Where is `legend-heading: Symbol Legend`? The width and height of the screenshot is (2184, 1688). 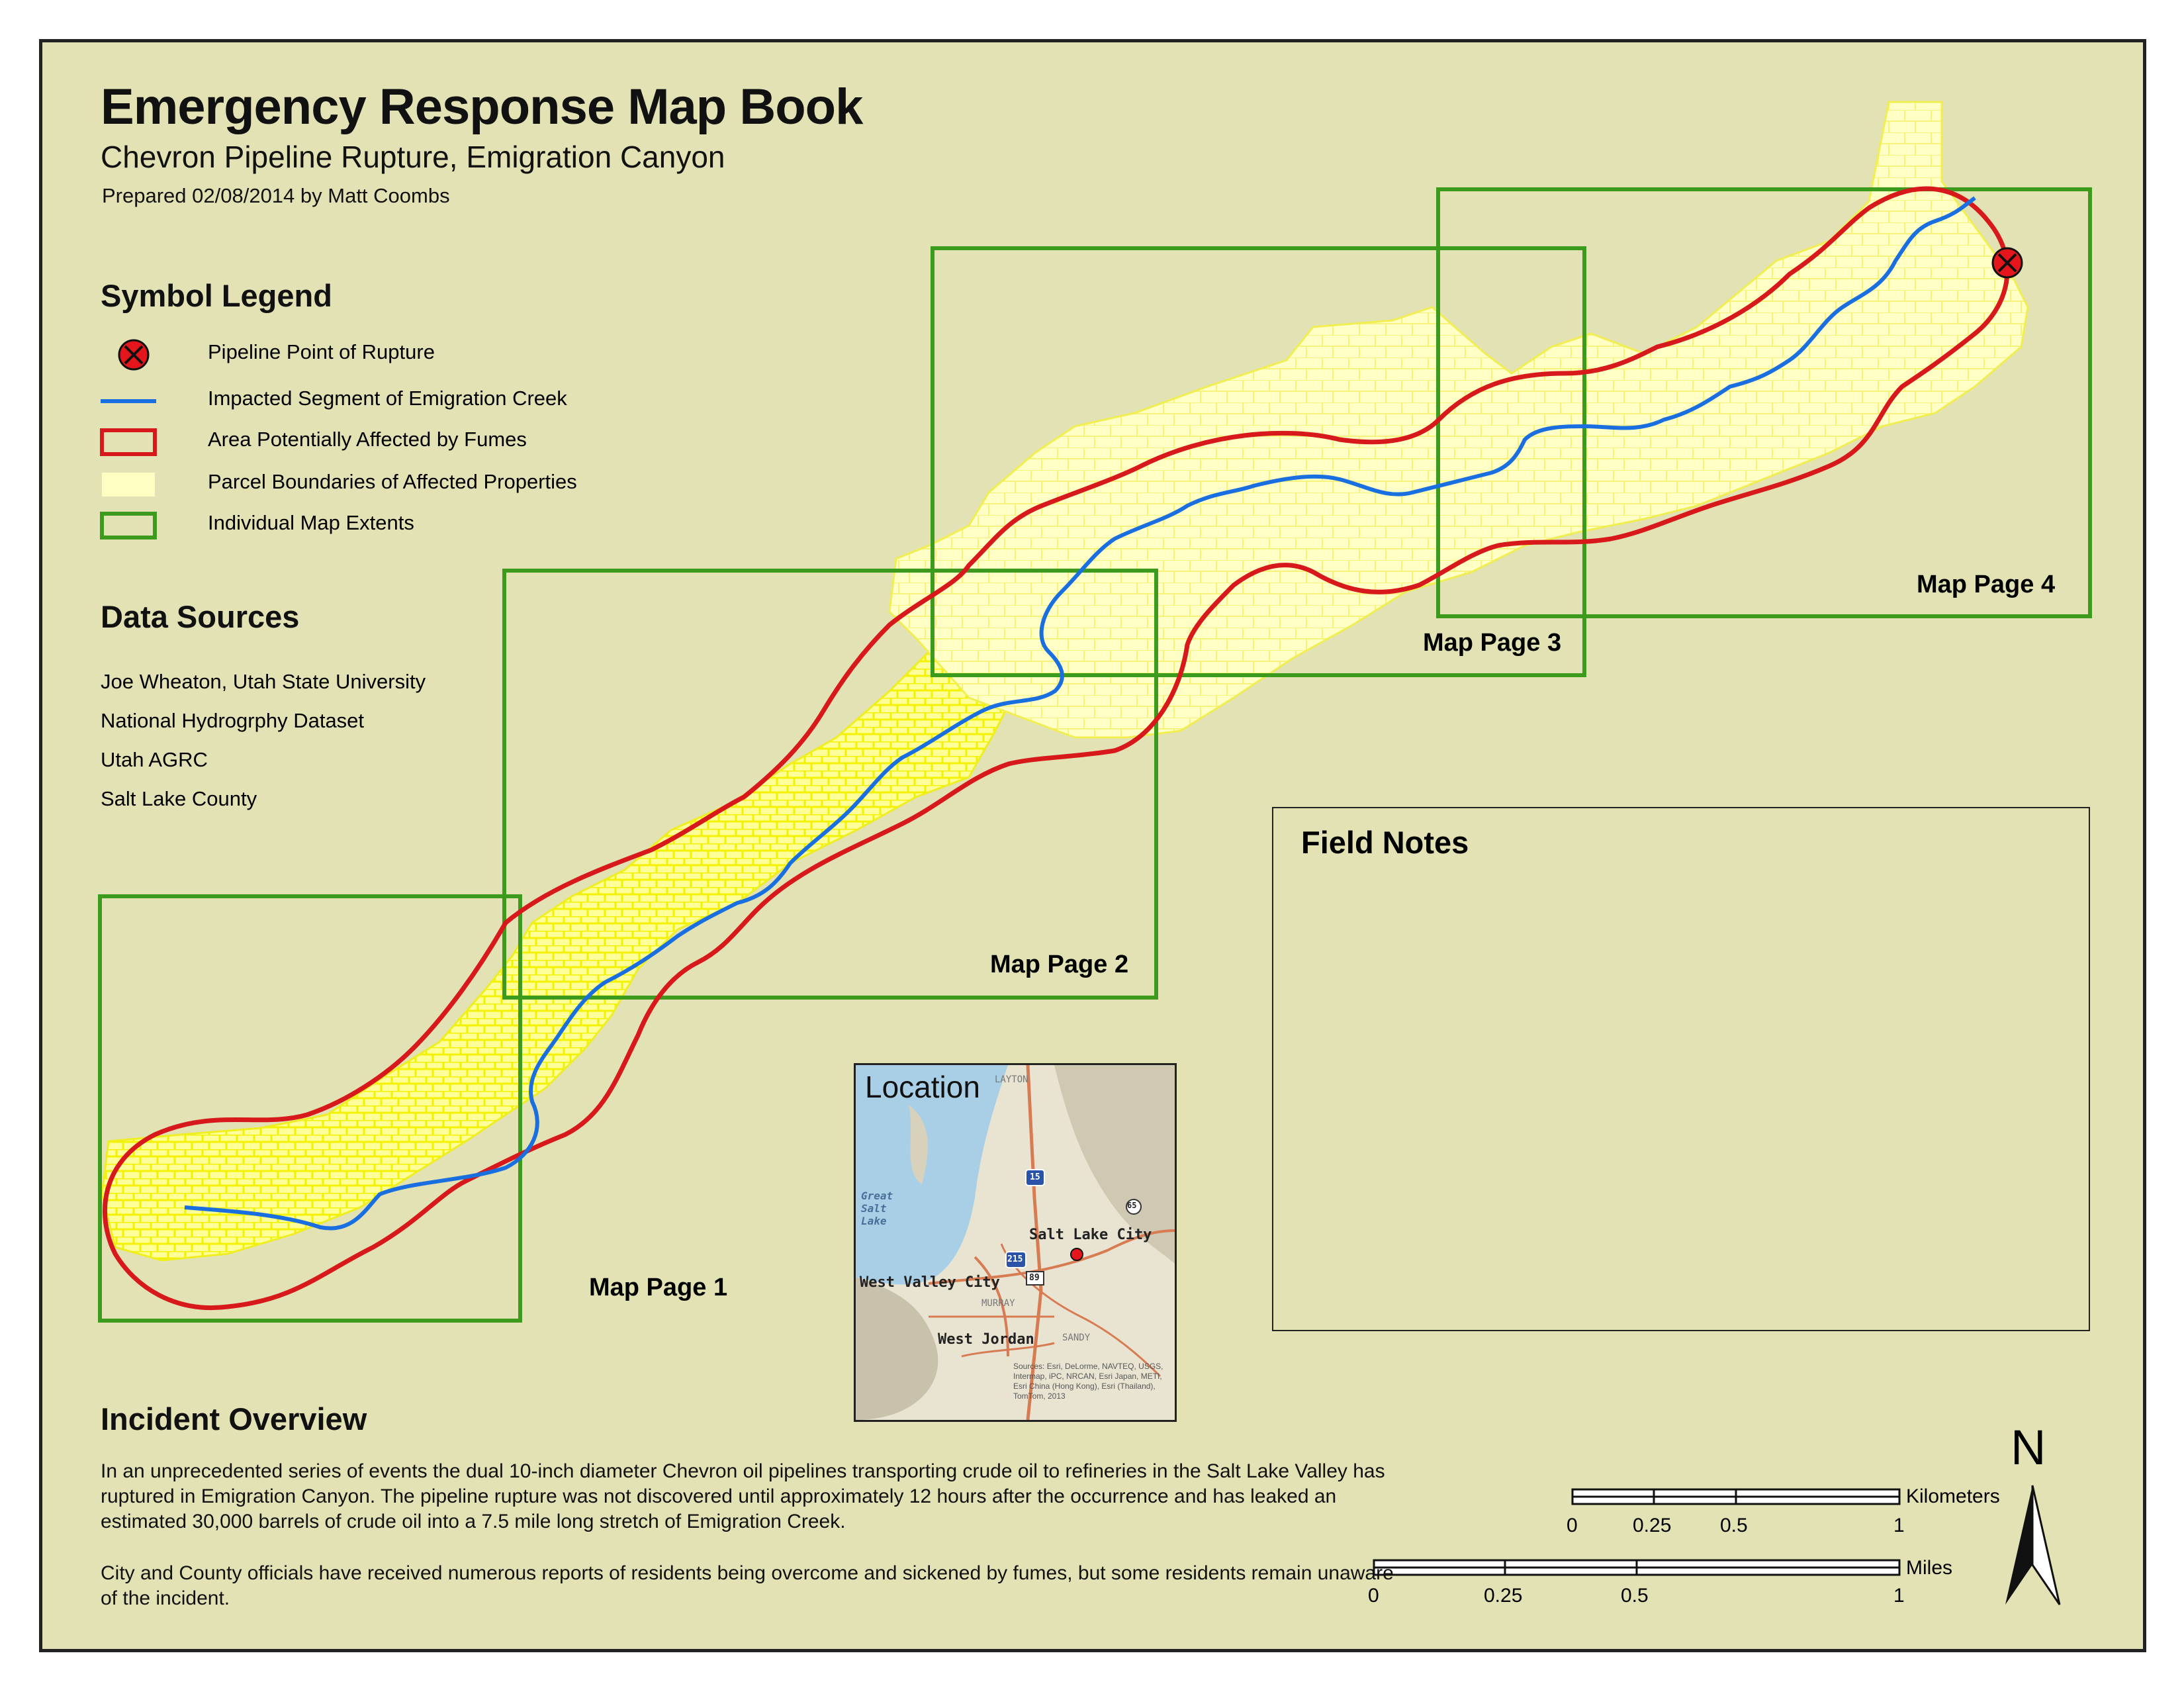 legend-heading: Symbol Legend is located at coordinates (216, 295).